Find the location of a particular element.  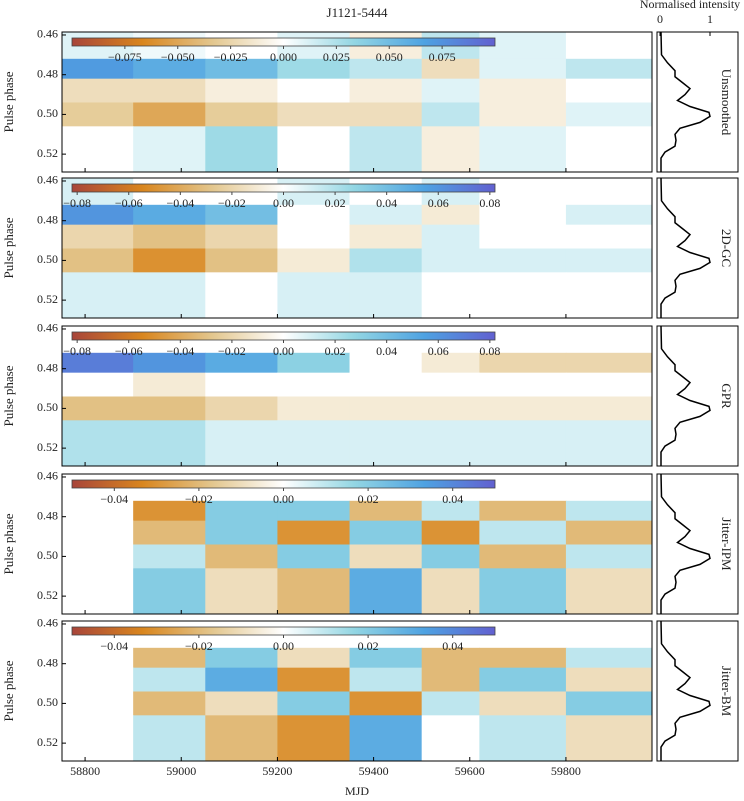

x-tick-label: 59400 is located at coordinates (374, 771).